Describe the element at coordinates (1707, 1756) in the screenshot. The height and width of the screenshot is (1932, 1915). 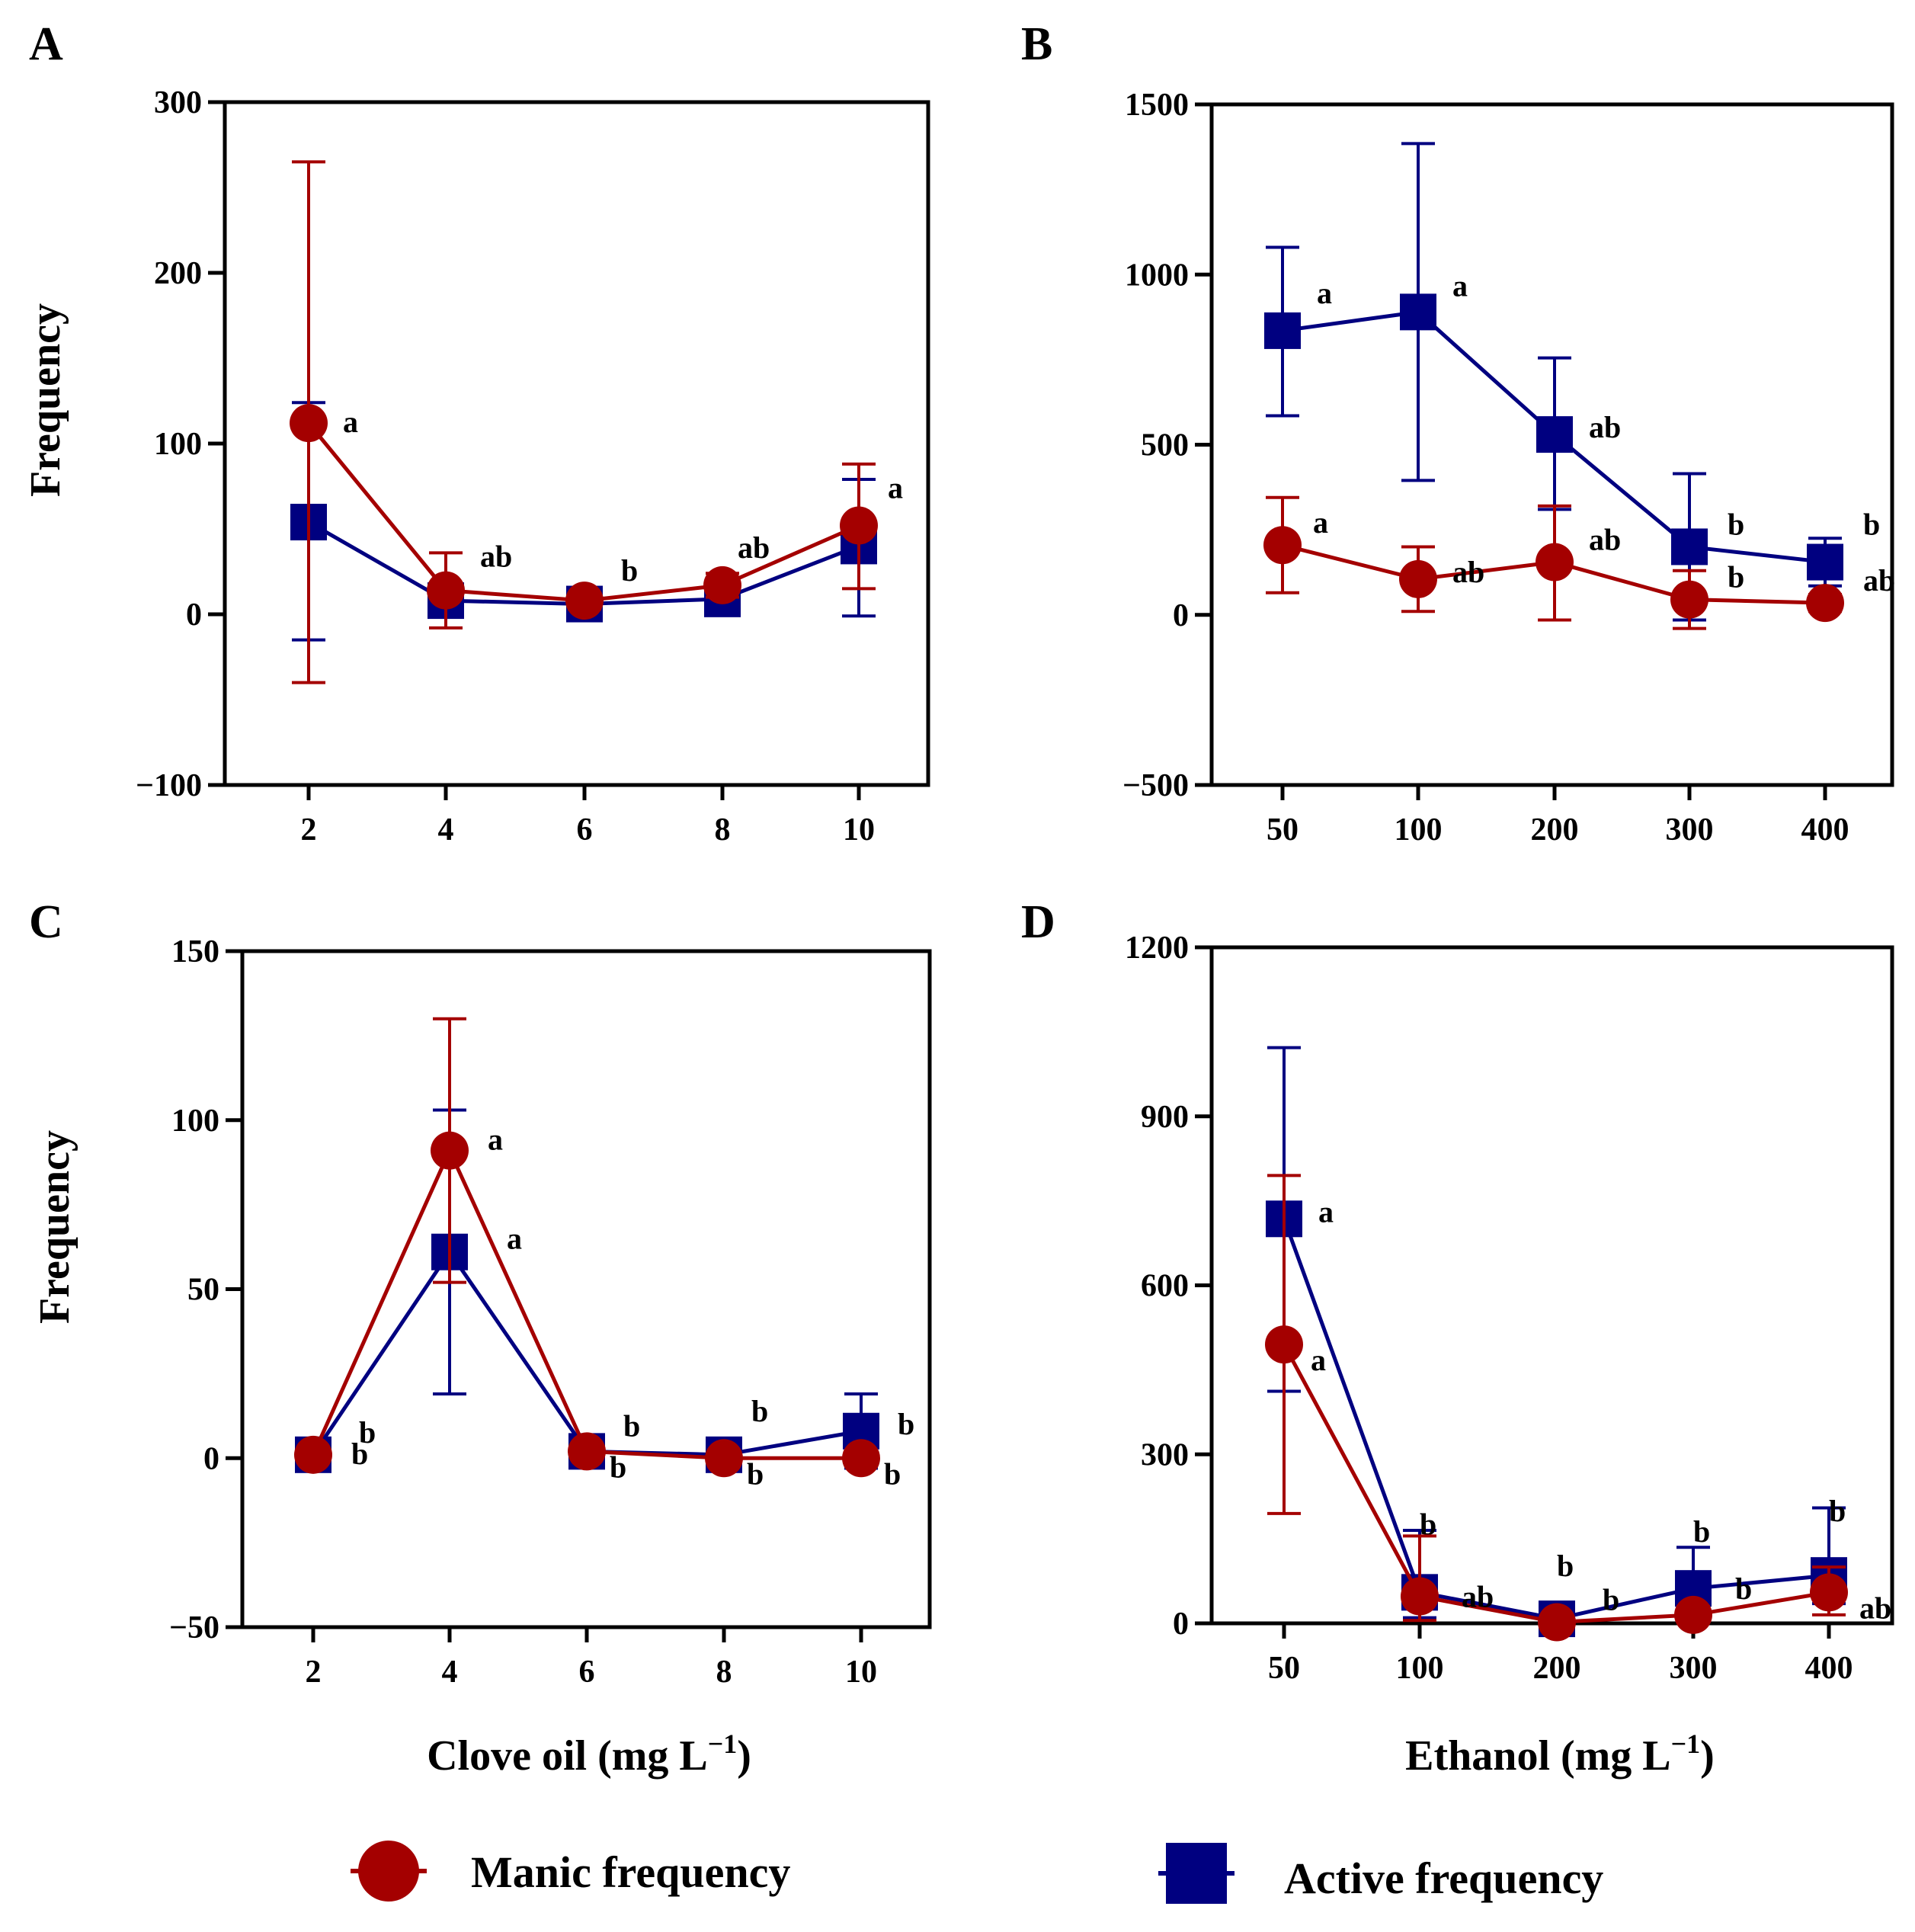
I see `x-axis-title-ethanol-suffix: )` at that location.